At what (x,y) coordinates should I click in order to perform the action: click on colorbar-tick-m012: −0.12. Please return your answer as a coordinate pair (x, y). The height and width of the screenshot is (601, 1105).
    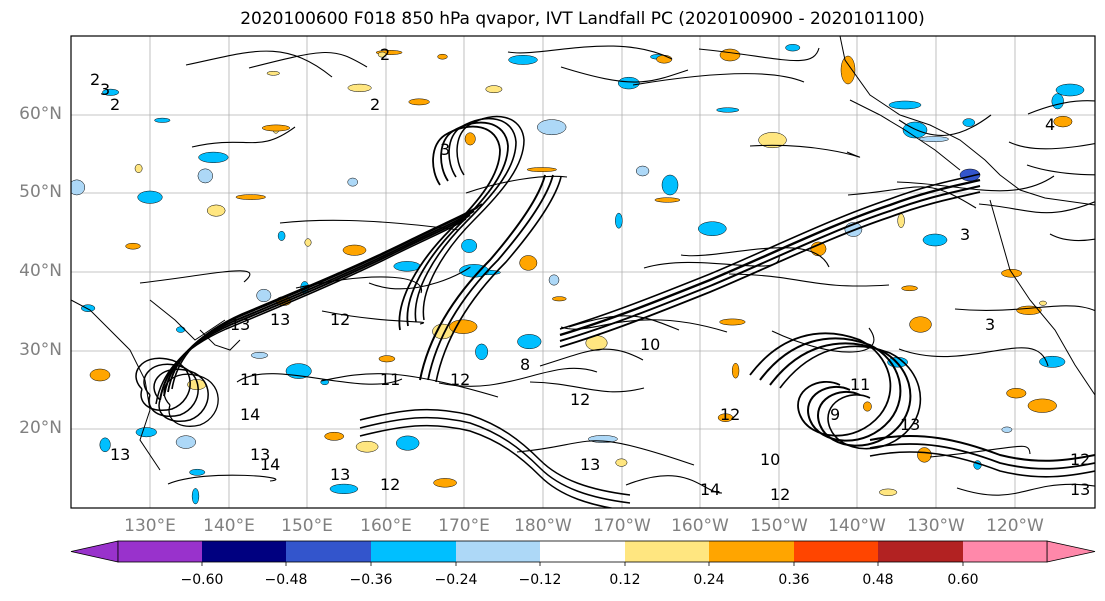
    Looking at the image, I should click on (540, 580).